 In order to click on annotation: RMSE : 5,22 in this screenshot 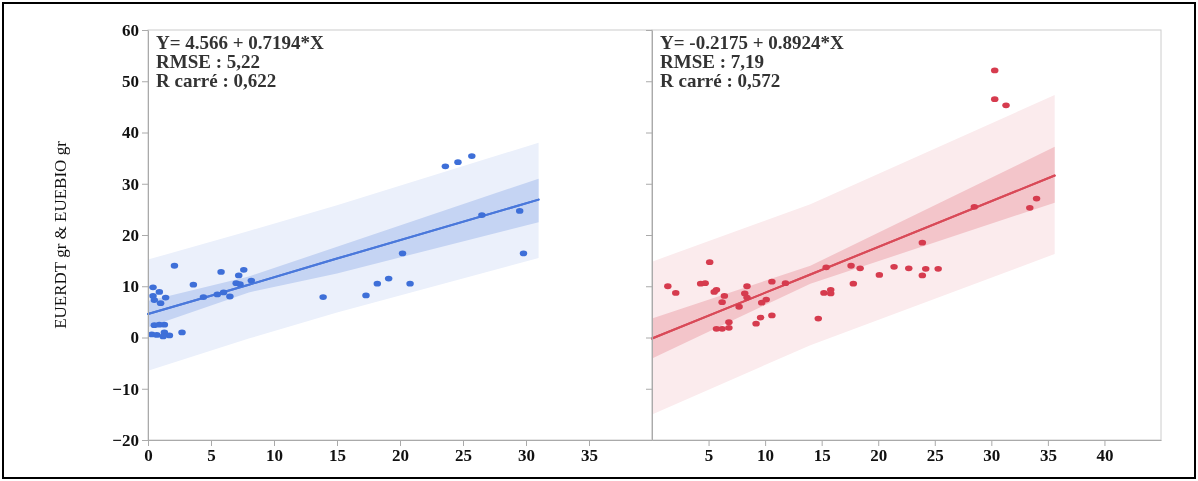, I will do `click(208, 61)`.